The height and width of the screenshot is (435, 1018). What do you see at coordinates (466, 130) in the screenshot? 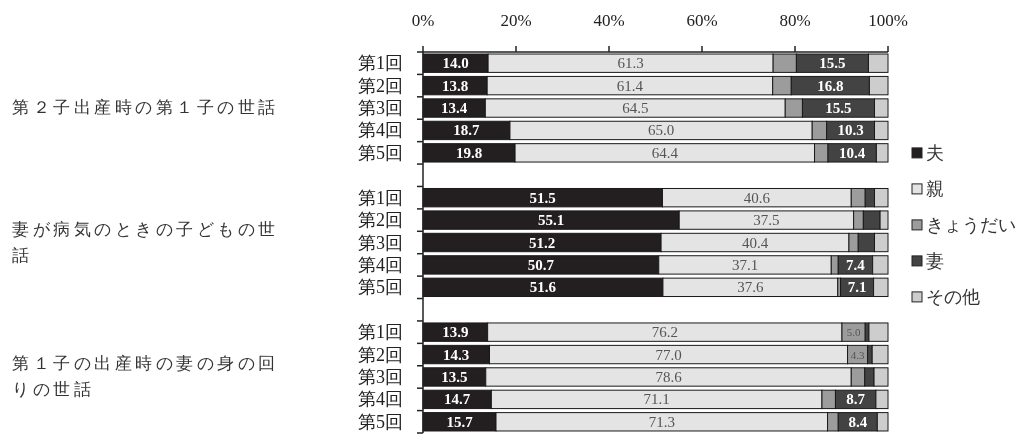
I see `data-label: 18.7` at bounding box center [466, 130].